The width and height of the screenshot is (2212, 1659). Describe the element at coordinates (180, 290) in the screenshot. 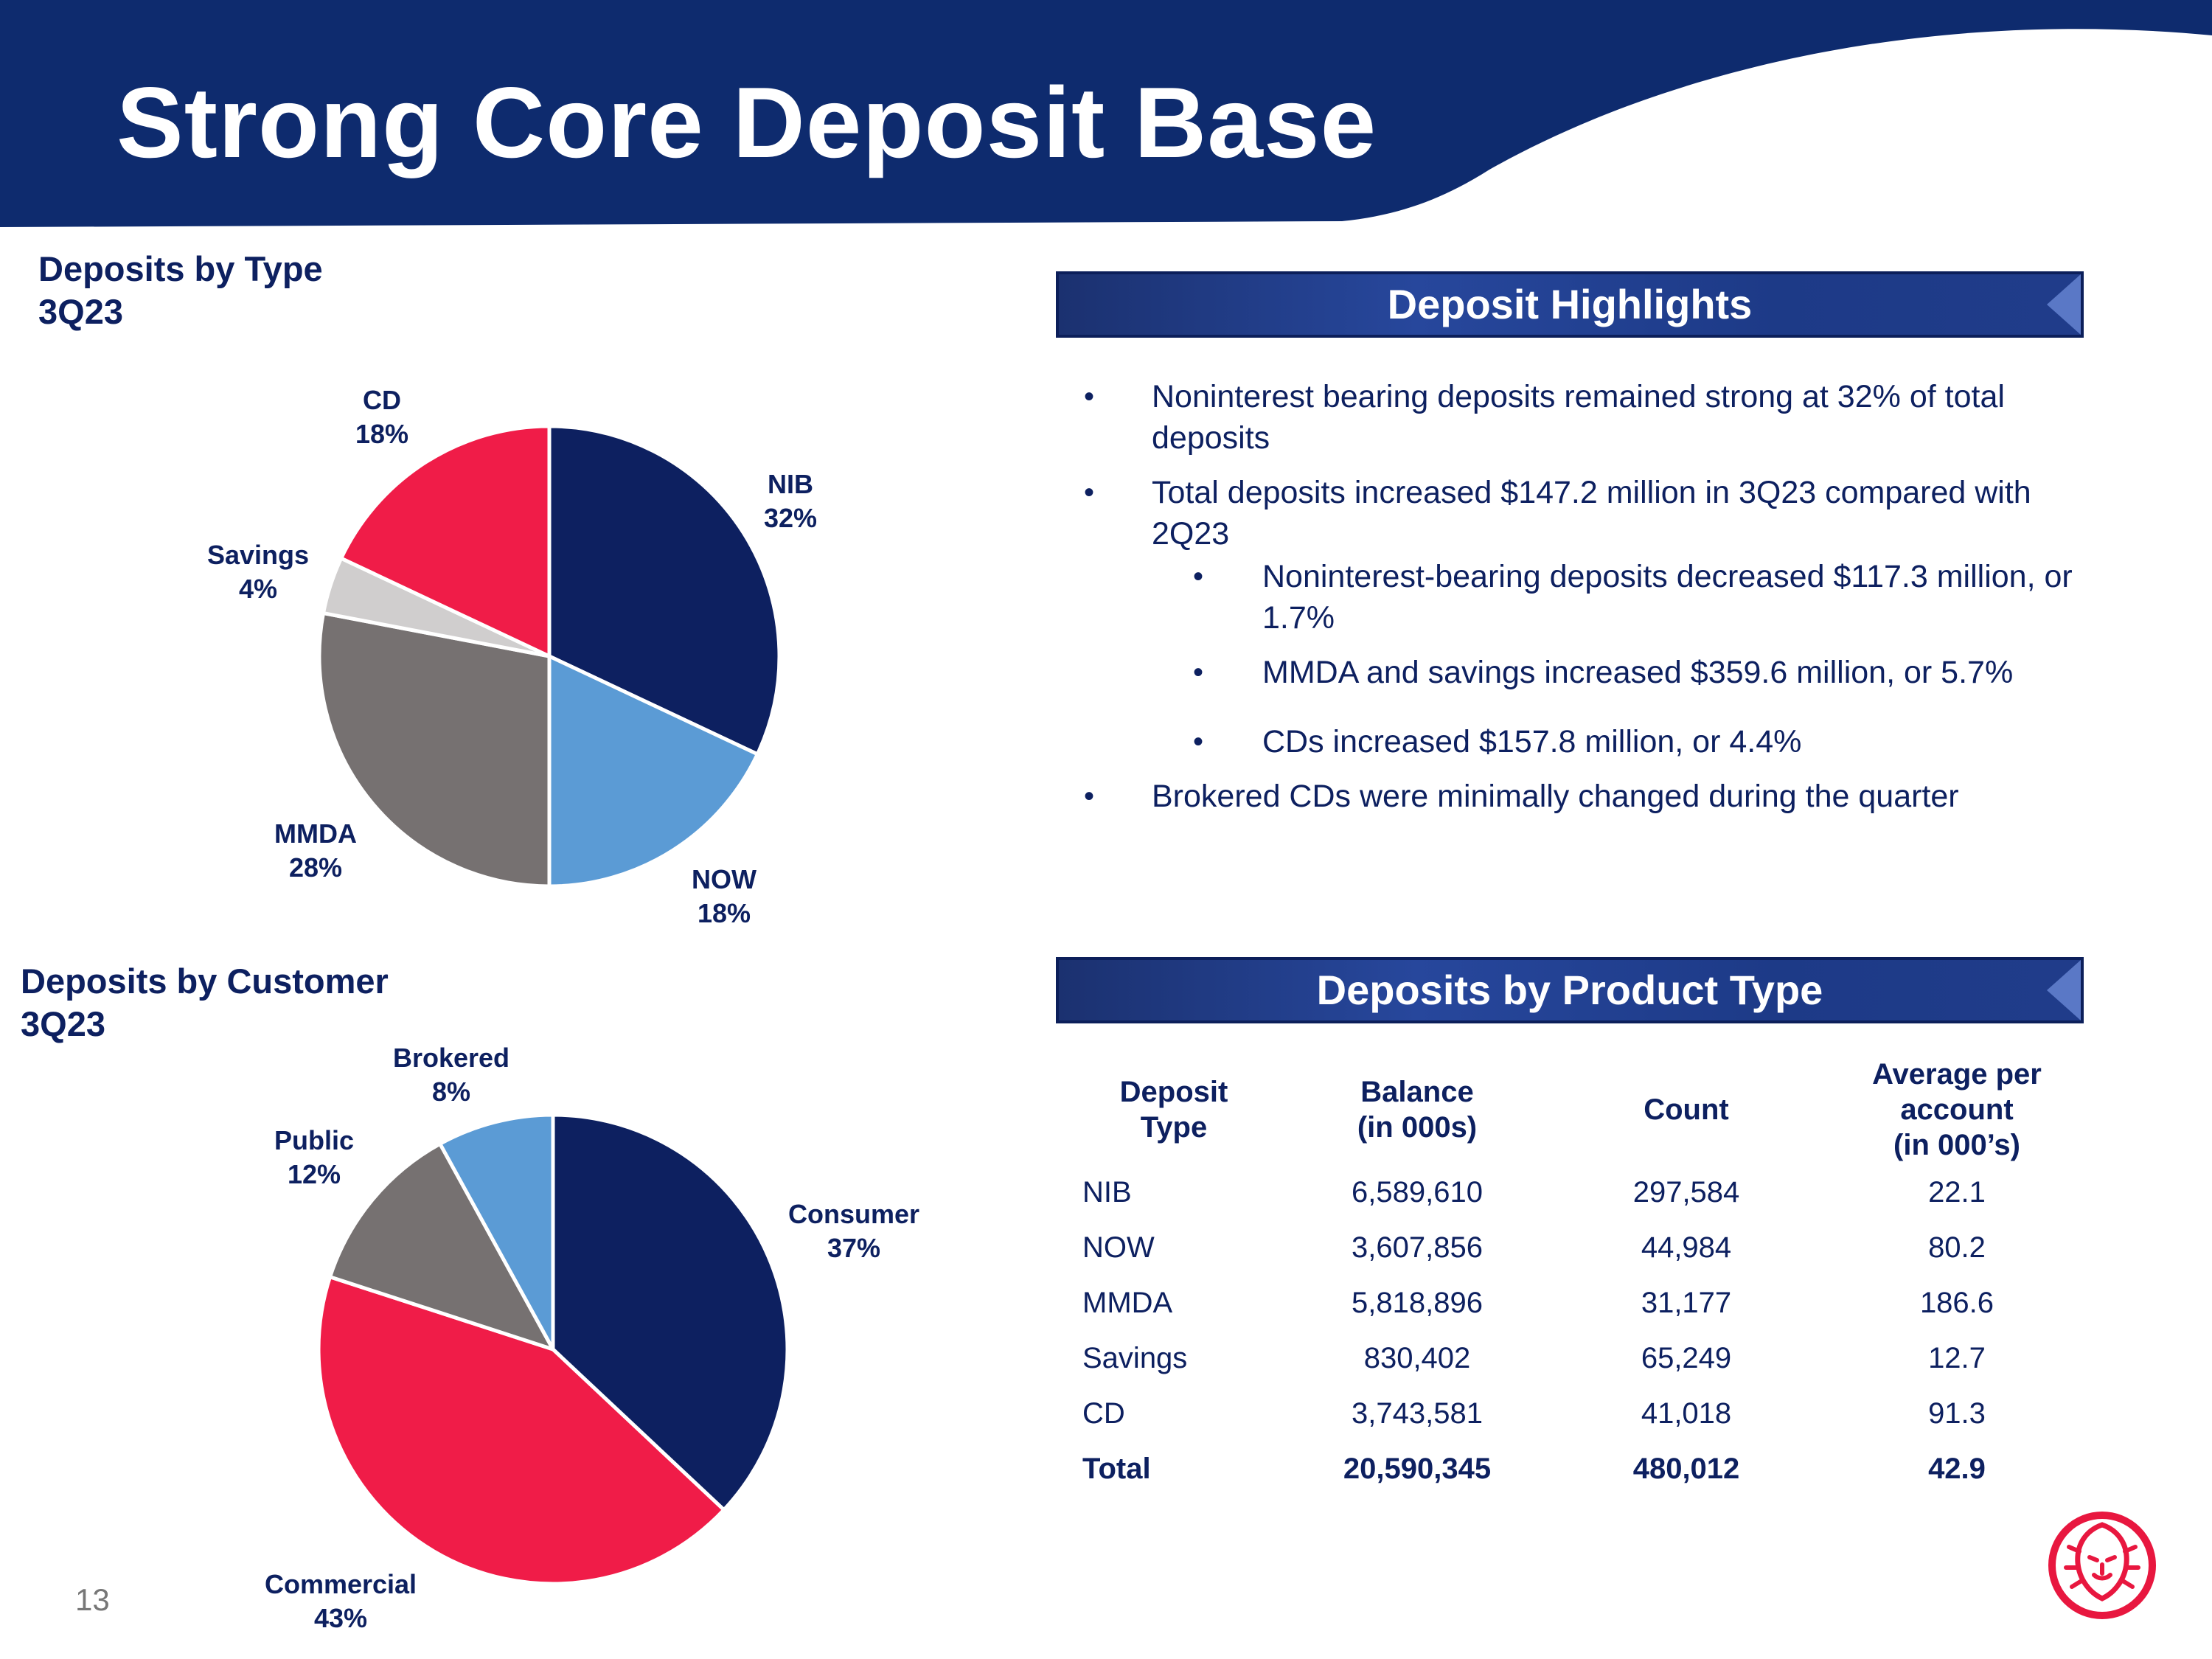

I see `chart1-title-block: Deposits by Type 3Q23` at that location.